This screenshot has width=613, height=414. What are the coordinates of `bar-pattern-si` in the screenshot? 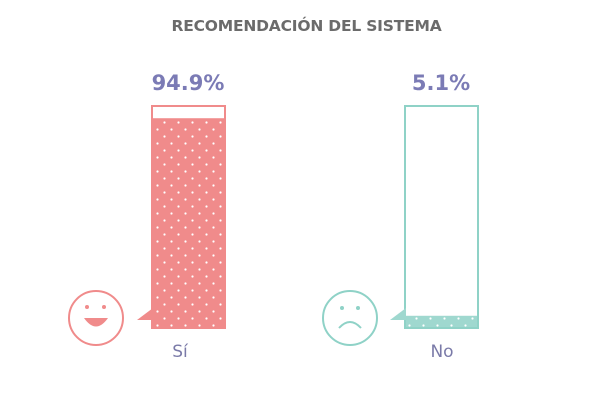 It's located at (188, 222).